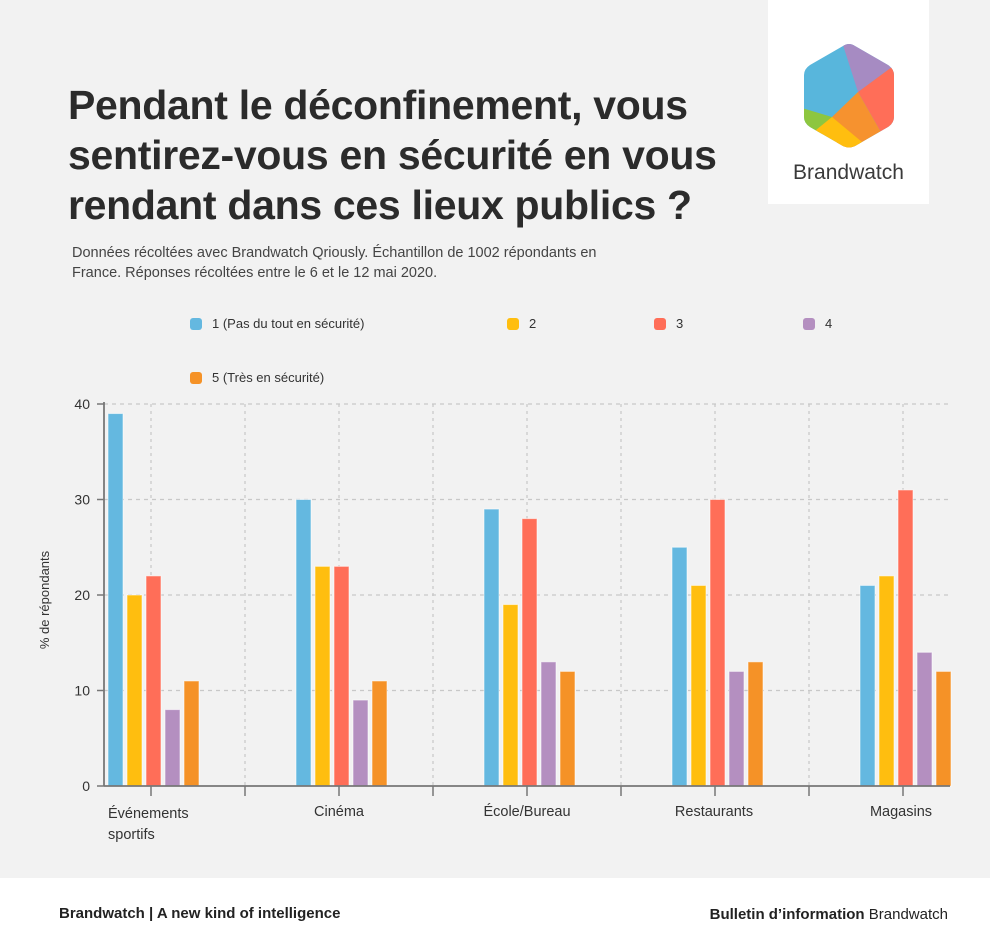  I want to click on y-axis-title: % de répondants, so click(44, 599).